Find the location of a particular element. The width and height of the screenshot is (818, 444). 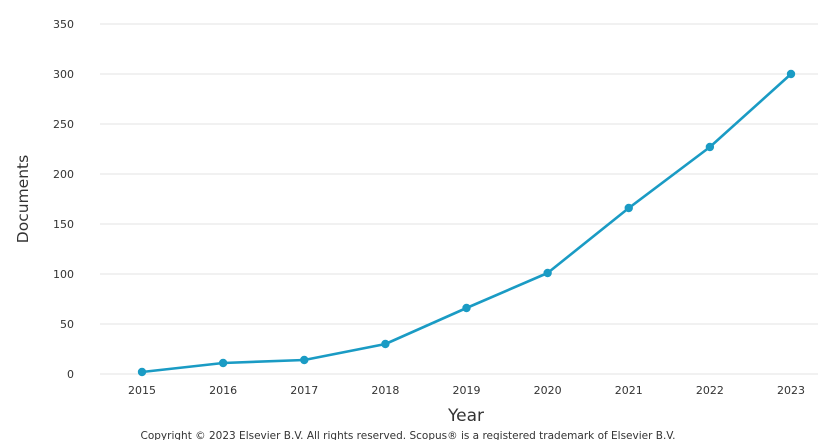

x-tick-label: 2023 is located at coordinates (791, 390).